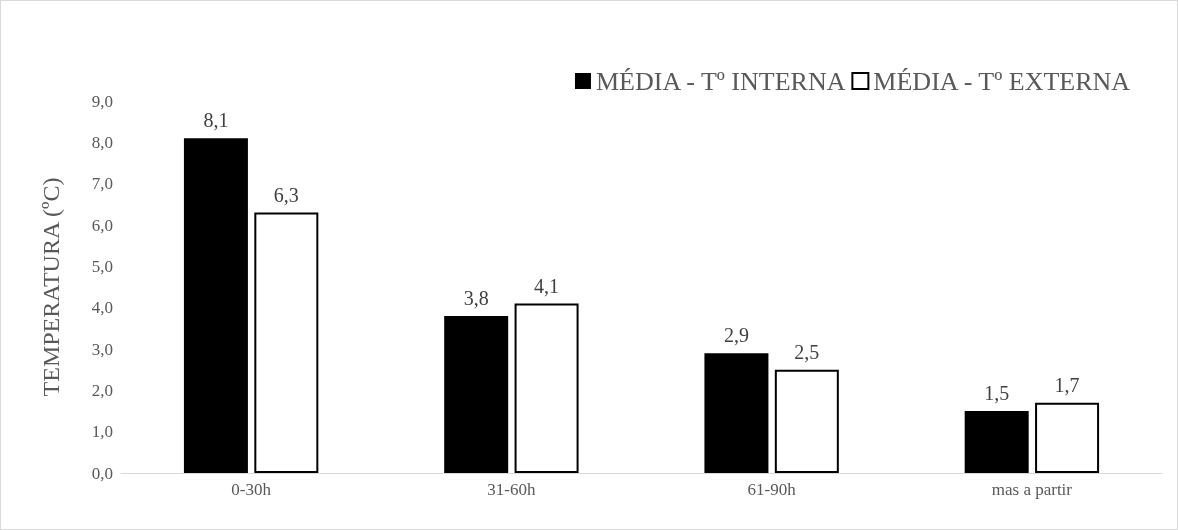  I want to click on y-tick-label: 4,0, so click(102, 308).